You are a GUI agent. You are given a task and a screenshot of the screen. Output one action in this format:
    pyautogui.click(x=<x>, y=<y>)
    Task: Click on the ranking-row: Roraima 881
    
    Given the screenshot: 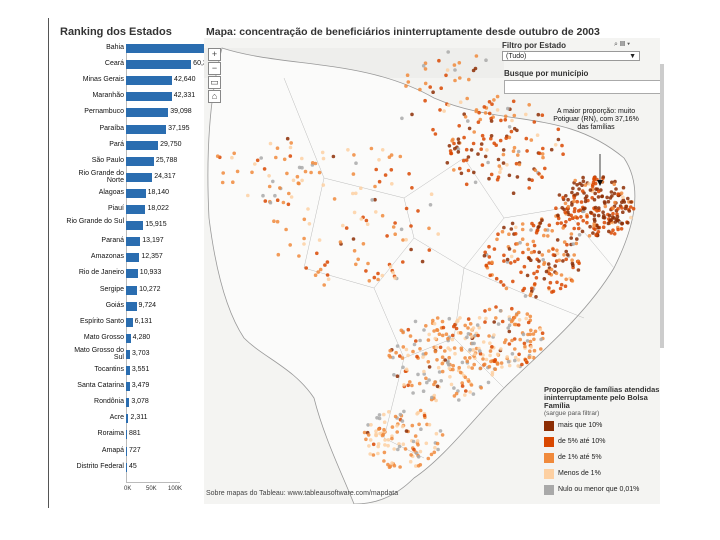 What is the action you would take?
    pyautogui.click(x=124, y=434)
    